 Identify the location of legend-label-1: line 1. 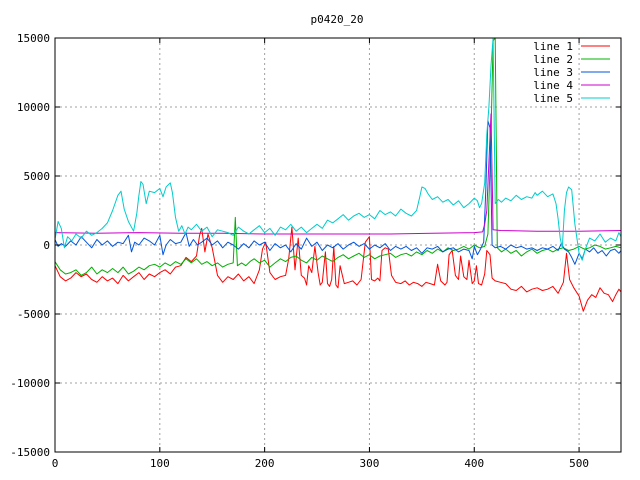
(553, 46).